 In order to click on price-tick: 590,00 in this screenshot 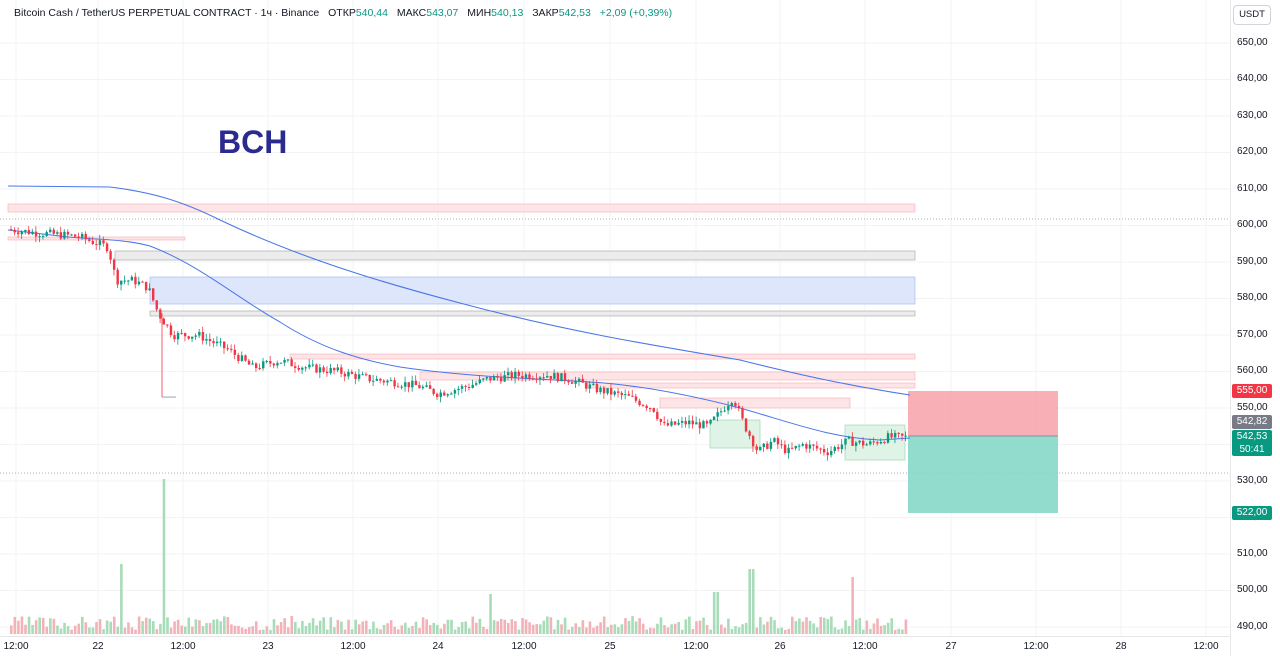, I will do `click(1252, 261)`.